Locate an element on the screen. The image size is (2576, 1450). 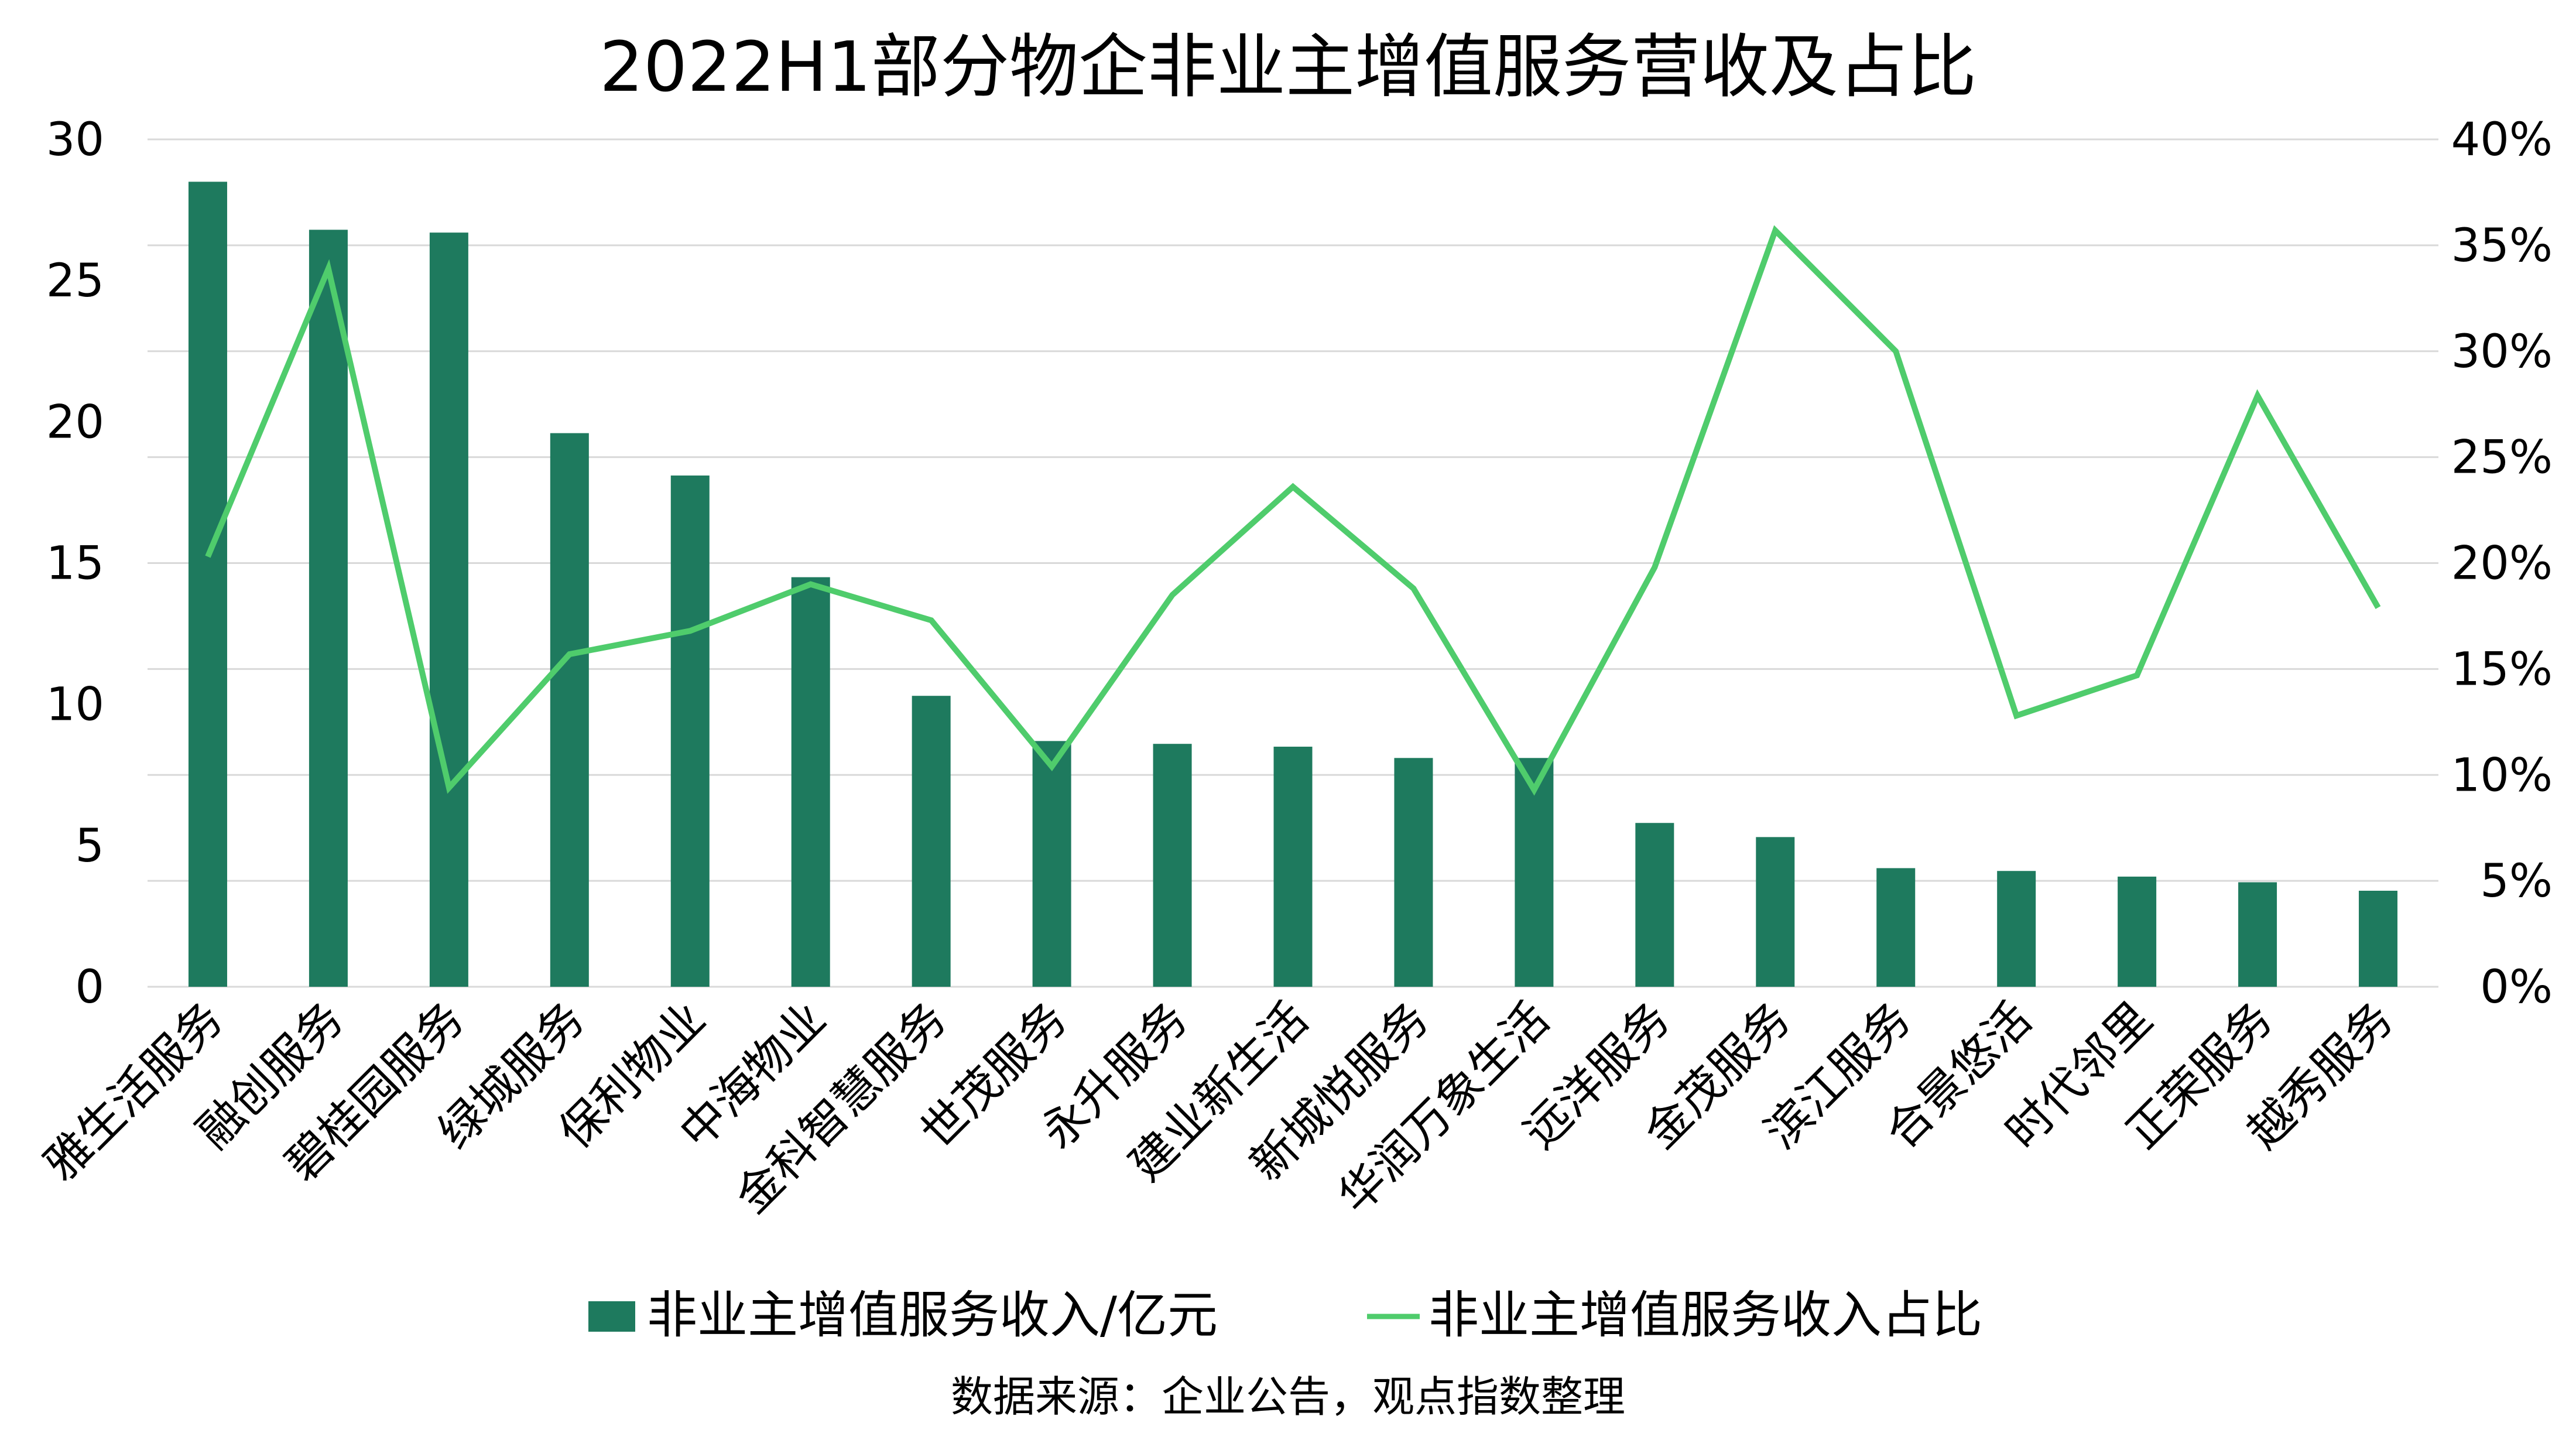
left-axis-tick-label: 15 is located at coordinates (75, 564).